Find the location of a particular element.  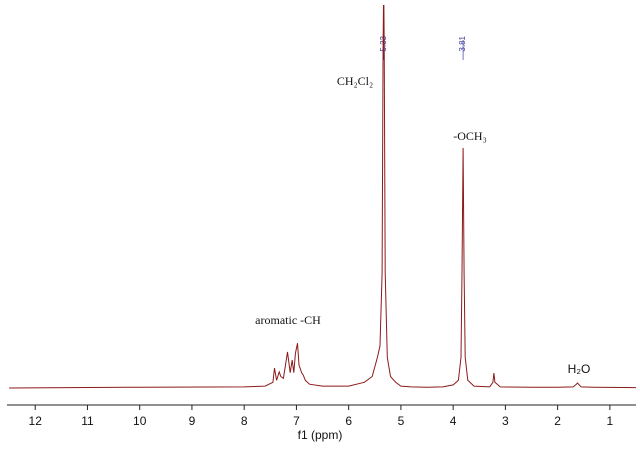

x-axis-title: f1 (ppm) is located at coordinates (320, 435).